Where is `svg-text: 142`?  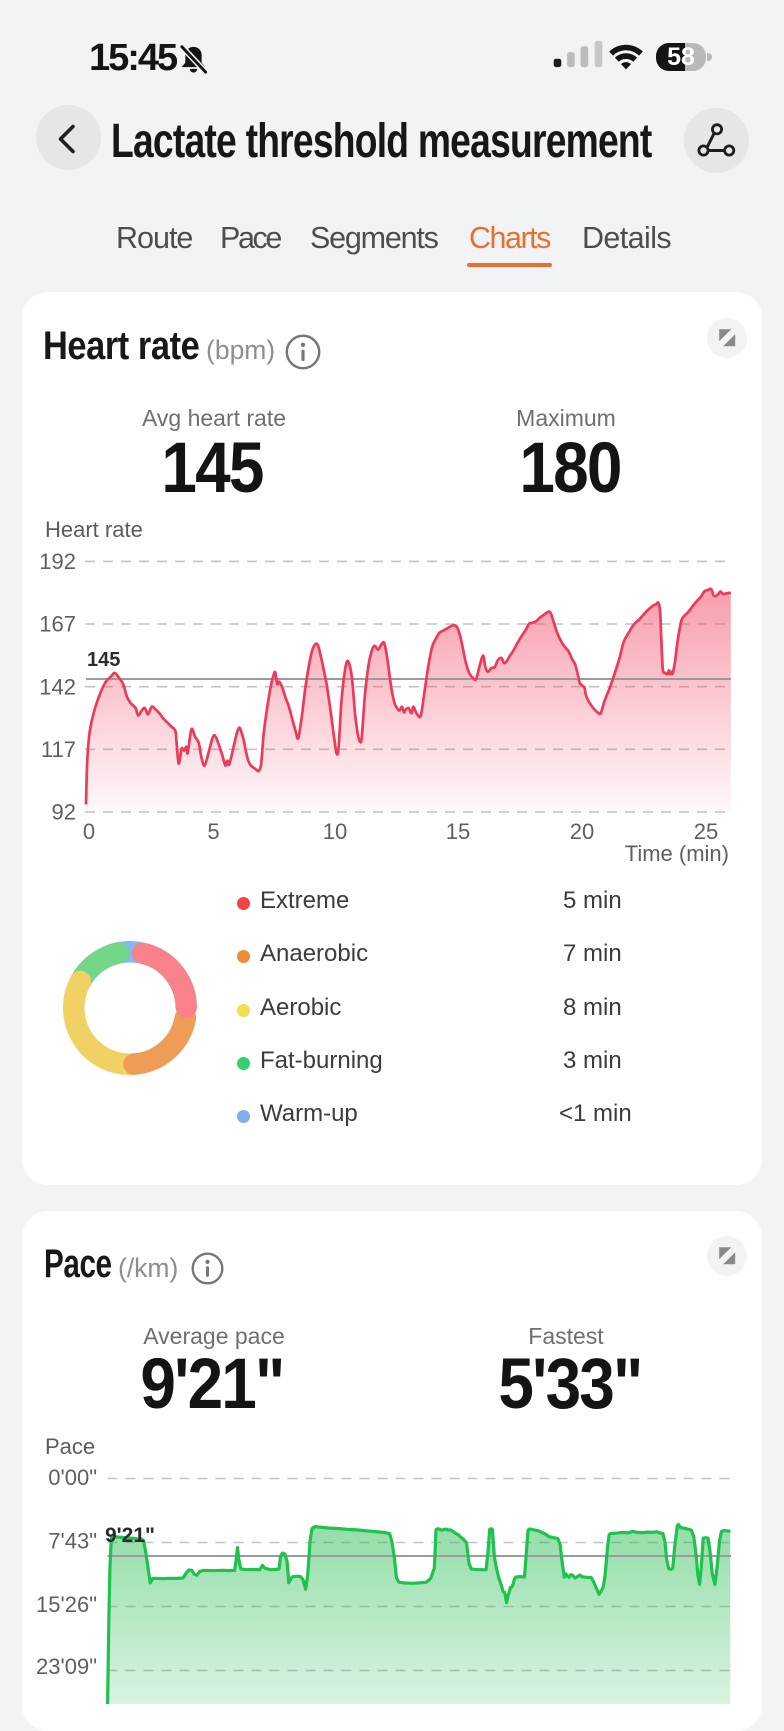 svg-text: 142 is located at coordinates (57, 686).